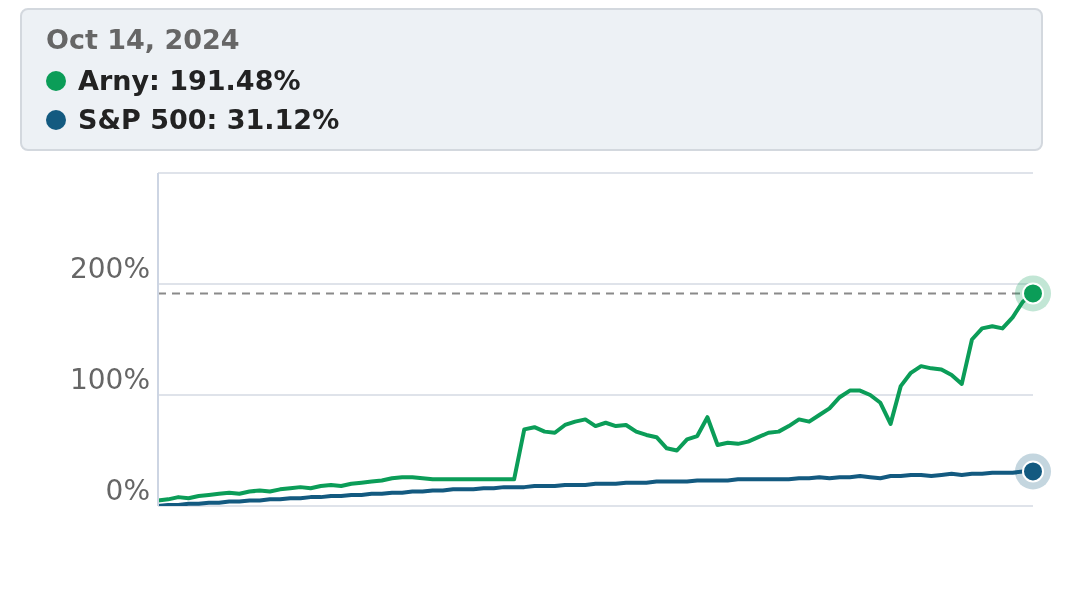 Image resolution: width=1071 pixels, height=600 pixels. I want to click on legend-label: Arny: 191.48%, so click(189, 80).